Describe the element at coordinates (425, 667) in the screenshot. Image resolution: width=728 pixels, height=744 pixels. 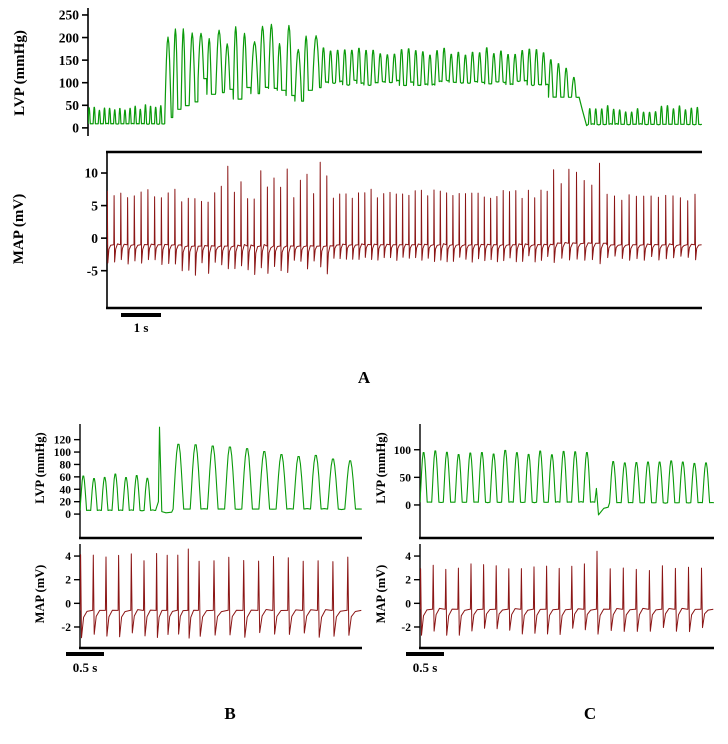
I see `scalebar-c-label: 0.5 s` at that location.